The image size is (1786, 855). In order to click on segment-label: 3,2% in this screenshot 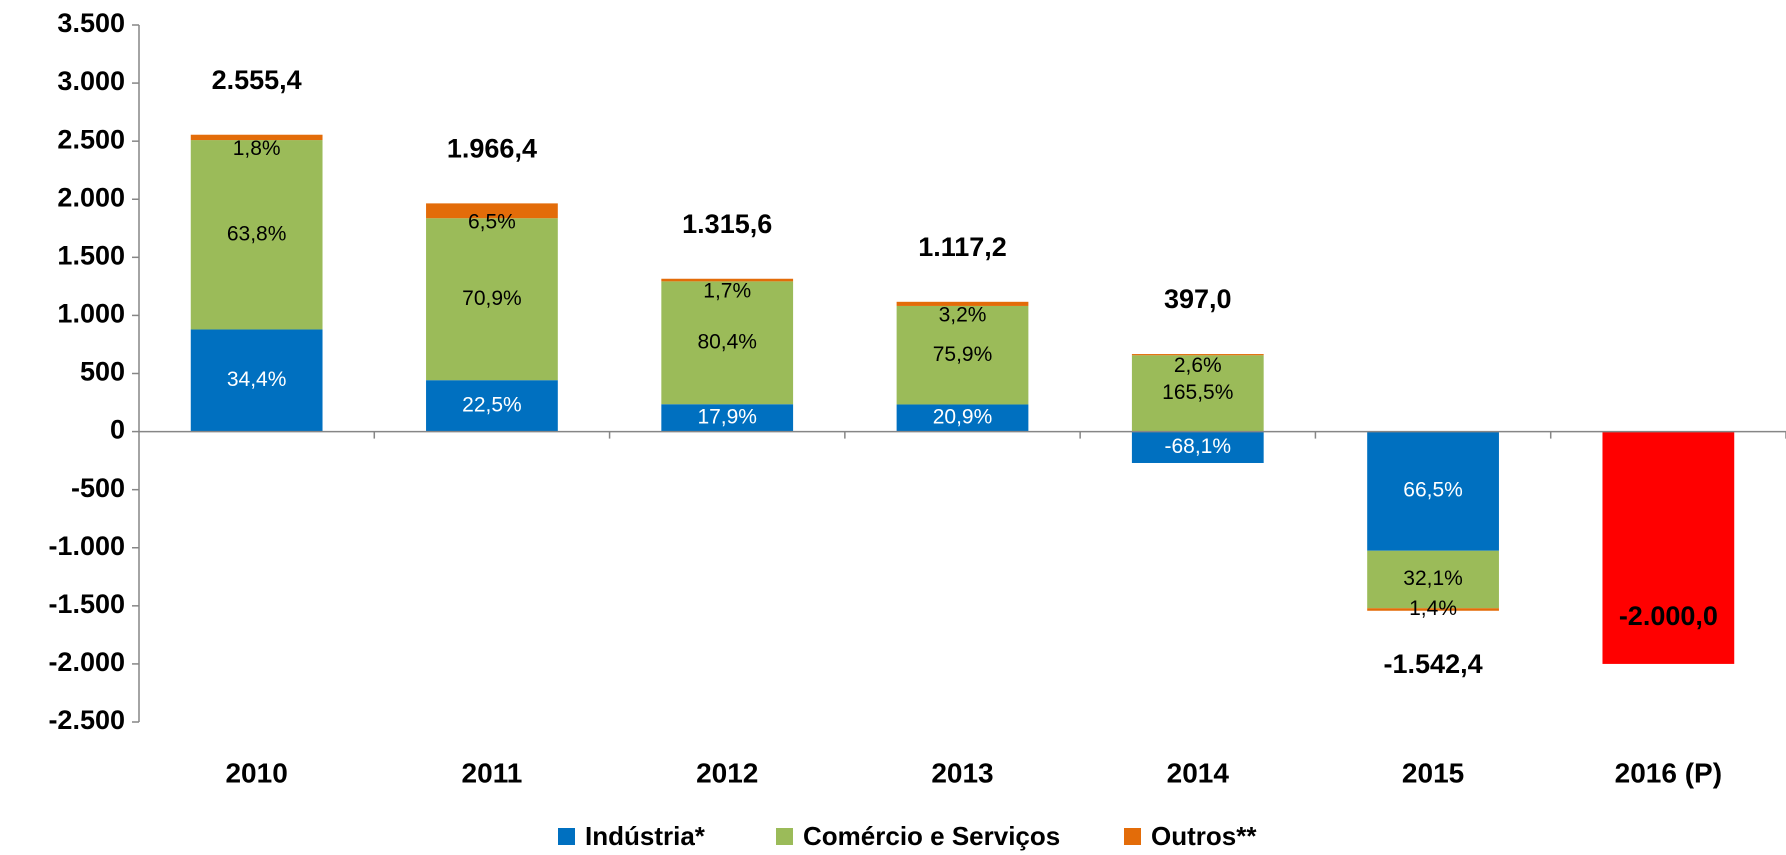, I will do `click(963, 314)`.